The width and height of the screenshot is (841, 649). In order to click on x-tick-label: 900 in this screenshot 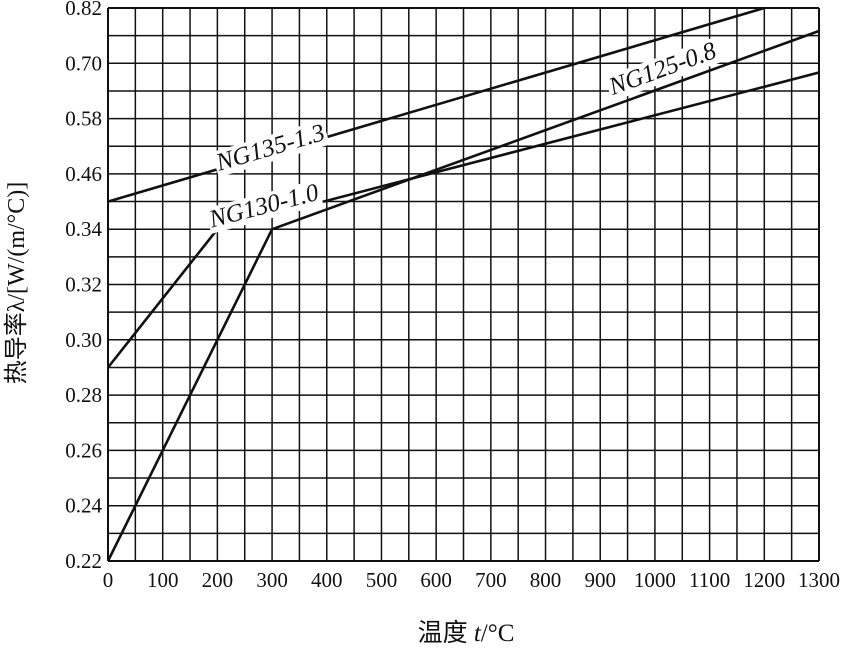, I will do `click(600, 580)`.